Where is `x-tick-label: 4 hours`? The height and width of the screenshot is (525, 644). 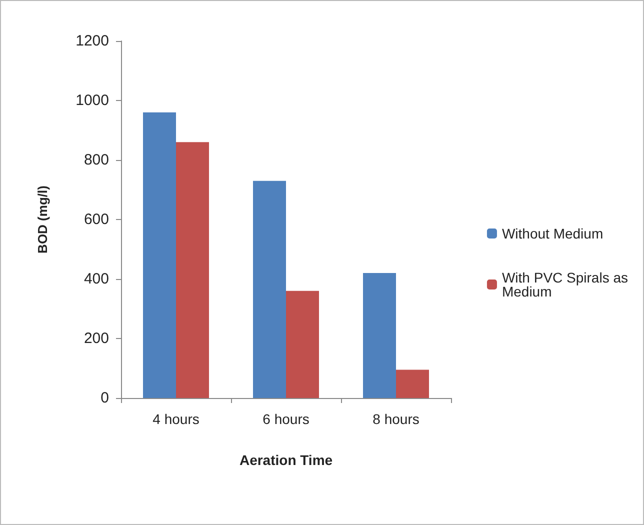 x-tick-label: 4 hours is located at coordinates (176, 419).